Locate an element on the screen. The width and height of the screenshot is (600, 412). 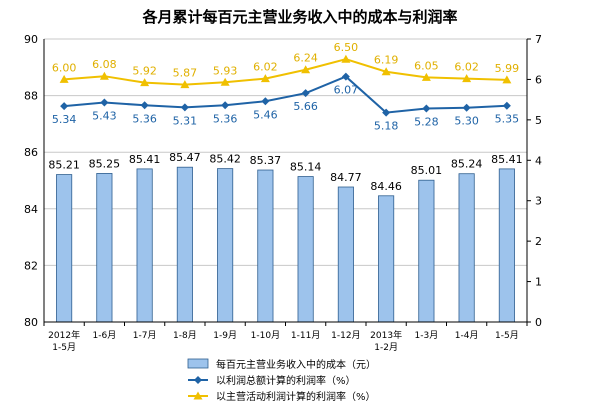
series-2-label-9: 6.05 is located at coordinates (426, 65).